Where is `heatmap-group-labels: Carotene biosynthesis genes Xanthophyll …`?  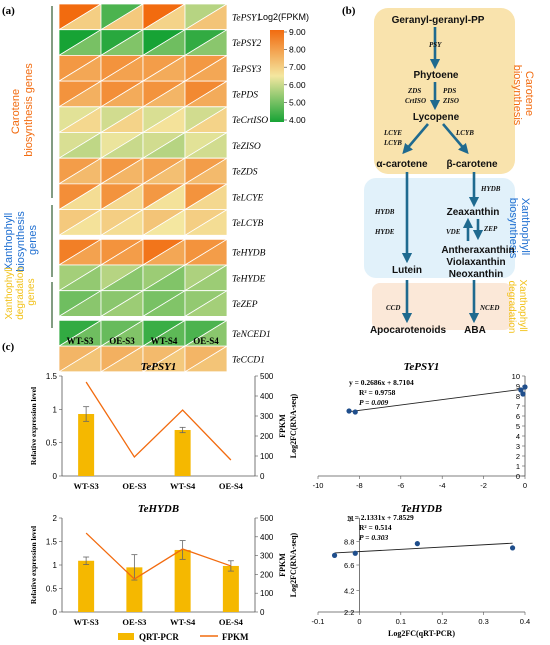 heatmap-group-labels: Carotene biosynthesis genes Xanthophyll … is located at coordinates (21, 191).